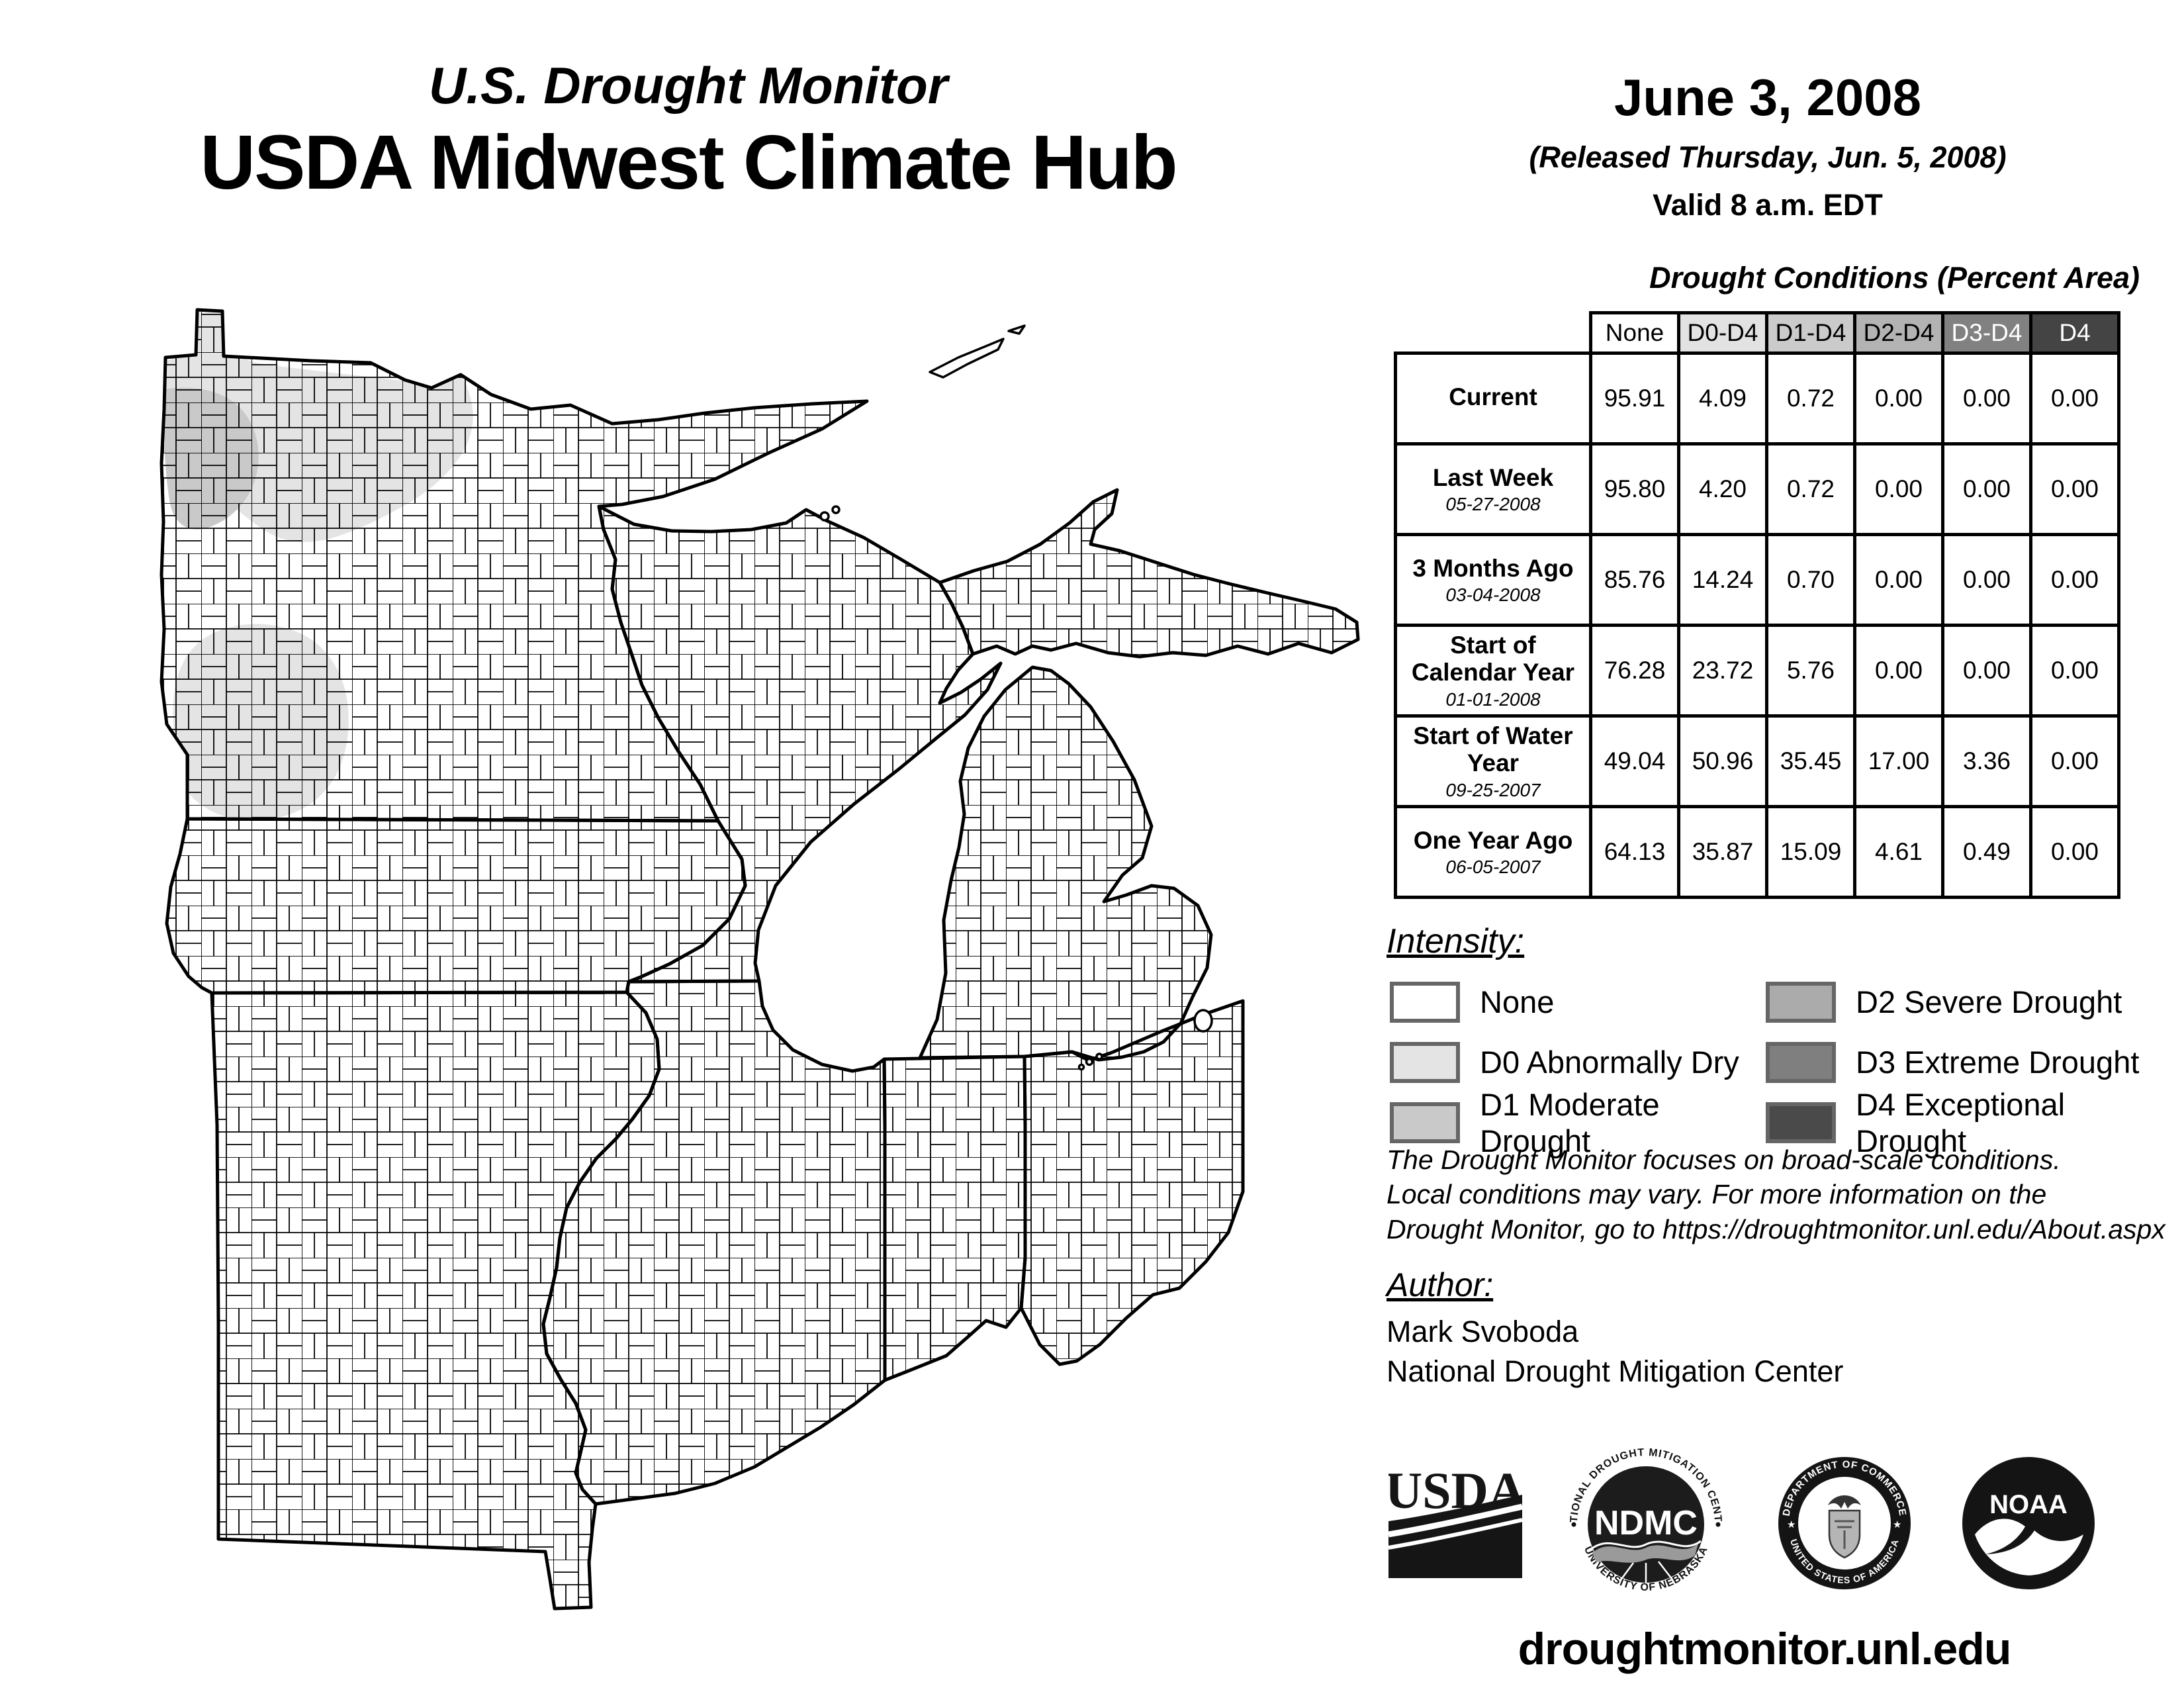 Image resolution: width=2184 pixels, height=1688 pixels. Describe the element at coordinates (1425, 1062) in the screenshot. I see `legend-swatch-d0` at that location.